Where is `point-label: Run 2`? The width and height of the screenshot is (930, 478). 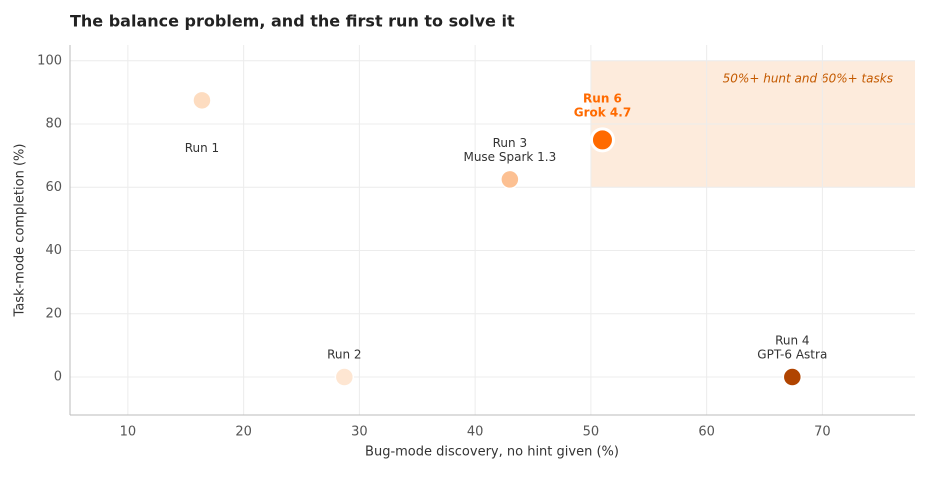
point-label: Run 2 is located at coordinates (344, 355).